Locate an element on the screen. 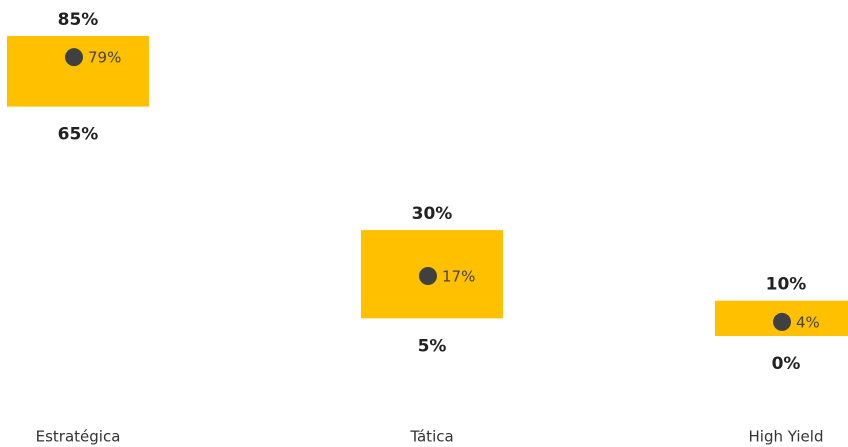  high-label: 85% is located at coordinates (78, 20).